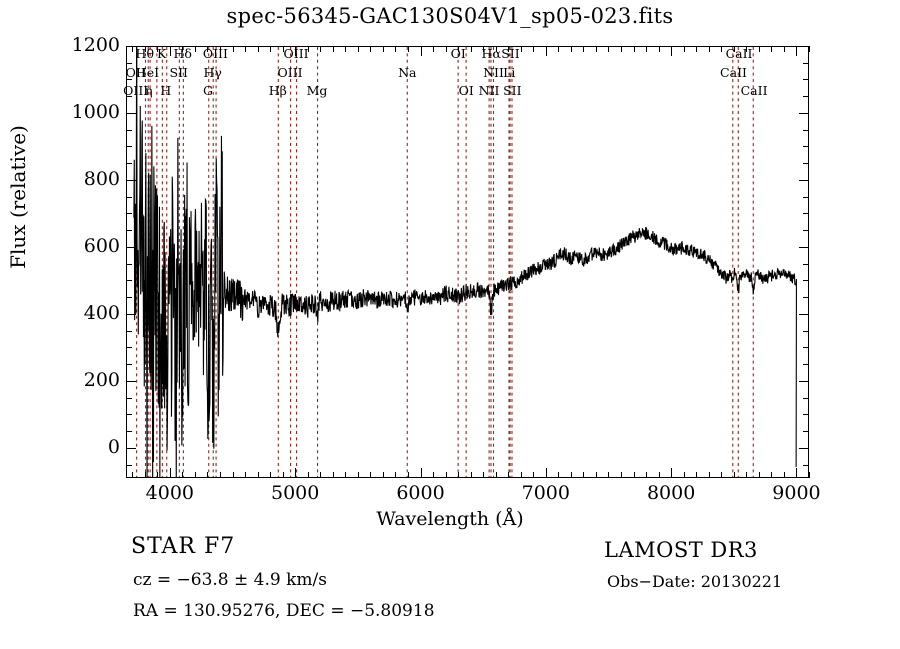 This screenshot has width=900, height=649. I want to click on spectral-line-label: Hδ, so click(182, 53).